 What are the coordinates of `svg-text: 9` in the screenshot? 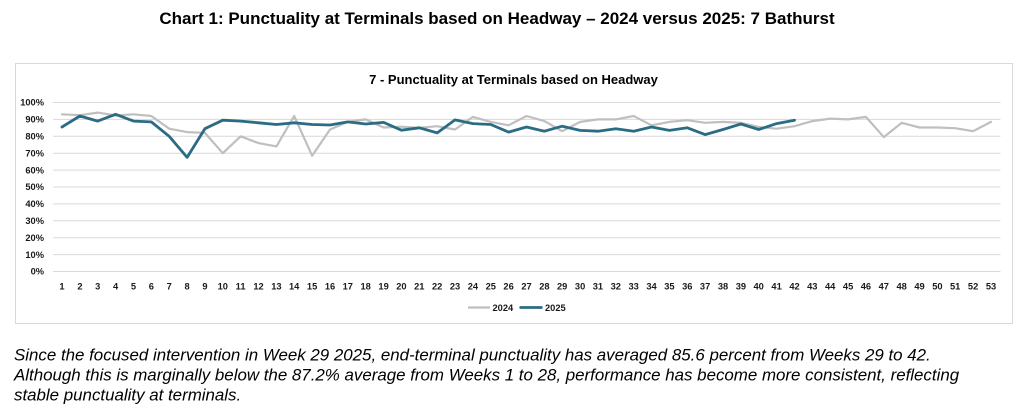 It's located at (204, 287).